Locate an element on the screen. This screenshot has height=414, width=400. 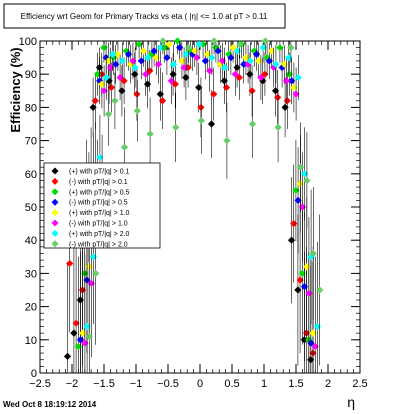
y-axis-label: Efficiency (%) is located at coordinates (15, 89).